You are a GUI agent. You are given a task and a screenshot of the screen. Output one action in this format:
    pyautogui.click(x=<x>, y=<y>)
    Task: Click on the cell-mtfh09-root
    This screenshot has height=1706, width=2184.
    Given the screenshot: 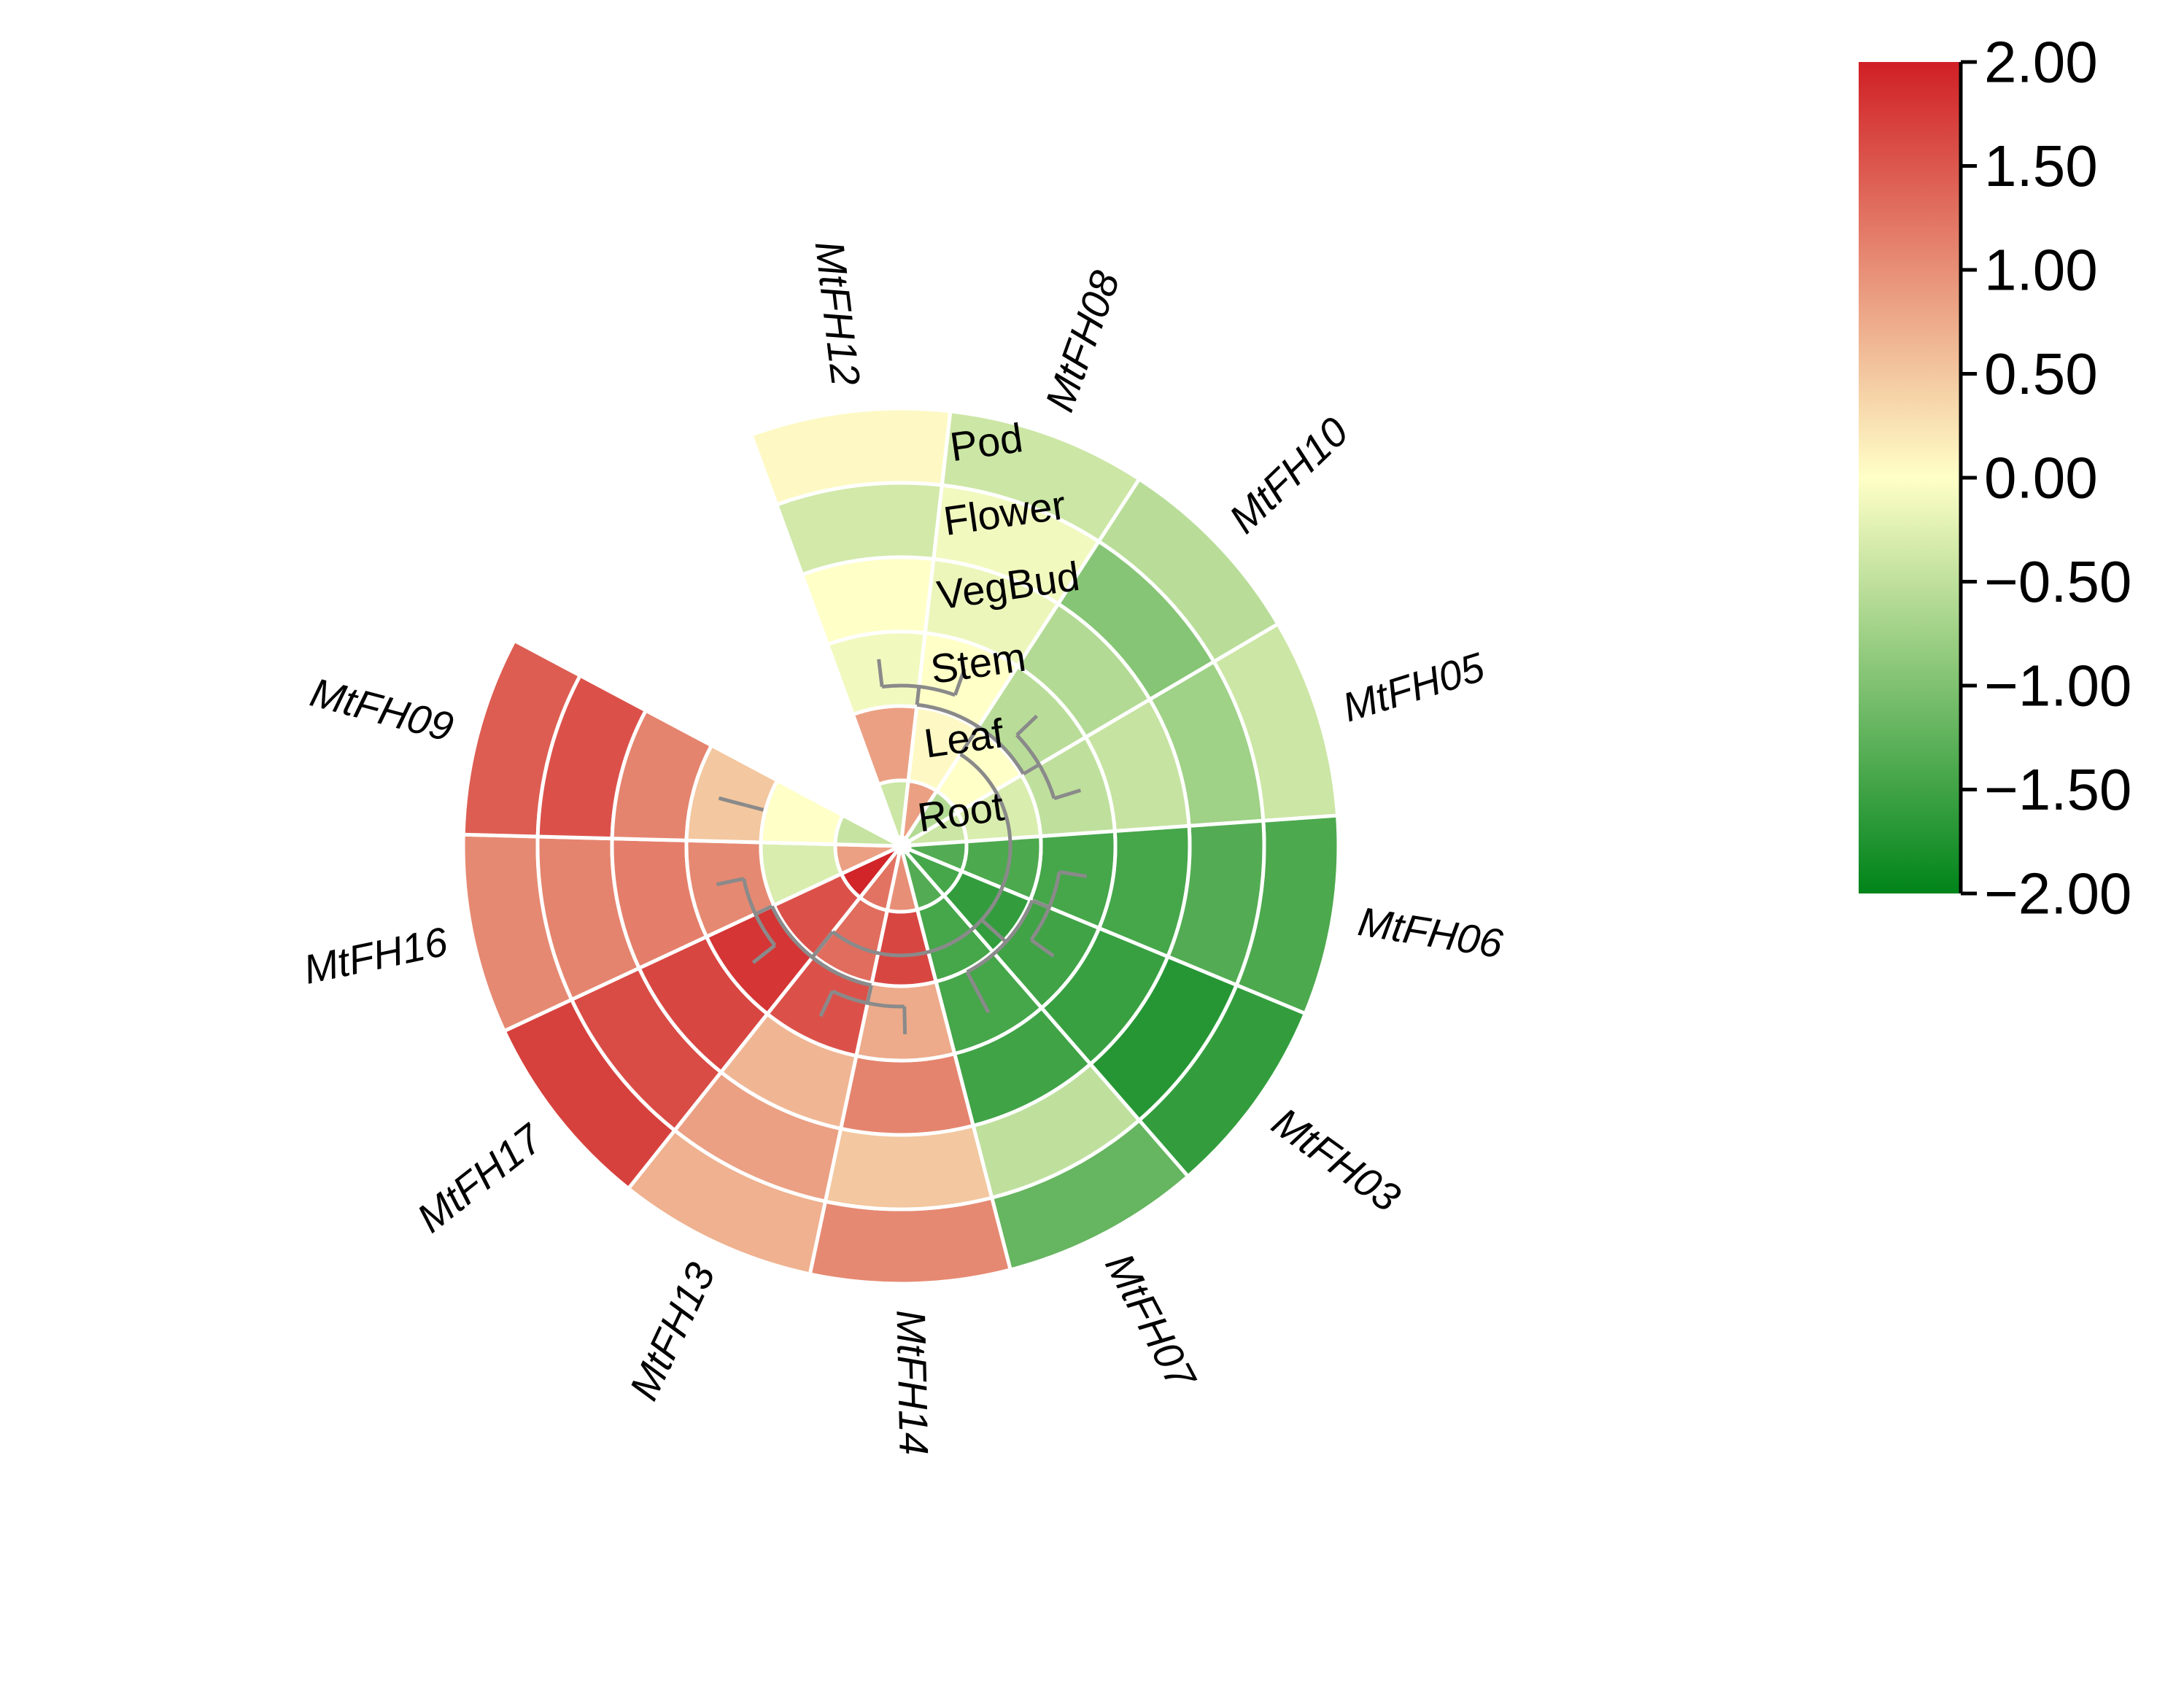 What is the action you would take?
    pyautogui.click(x=872, y=833)
    